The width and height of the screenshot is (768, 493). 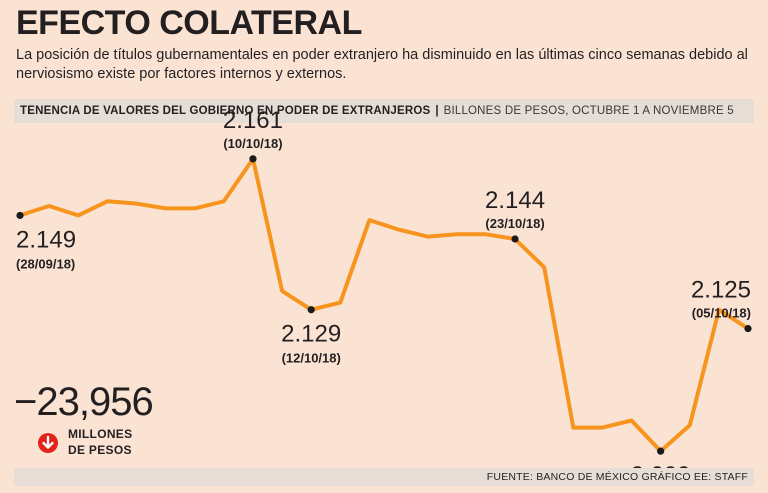 I want to click on data-label-value: 2.125, so click(x=721, y=290).